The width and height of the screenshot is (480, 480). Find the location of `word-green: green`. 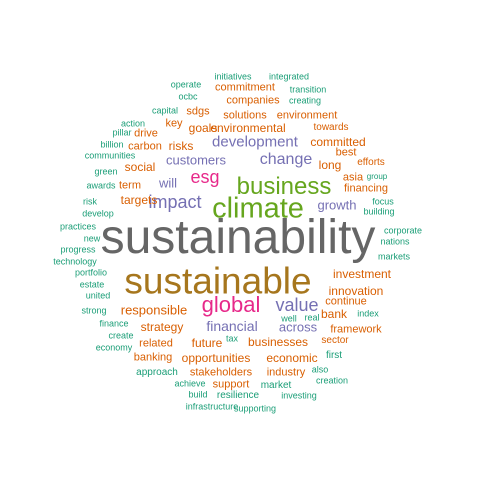

word-green: green is located at coordinates (106, 171).